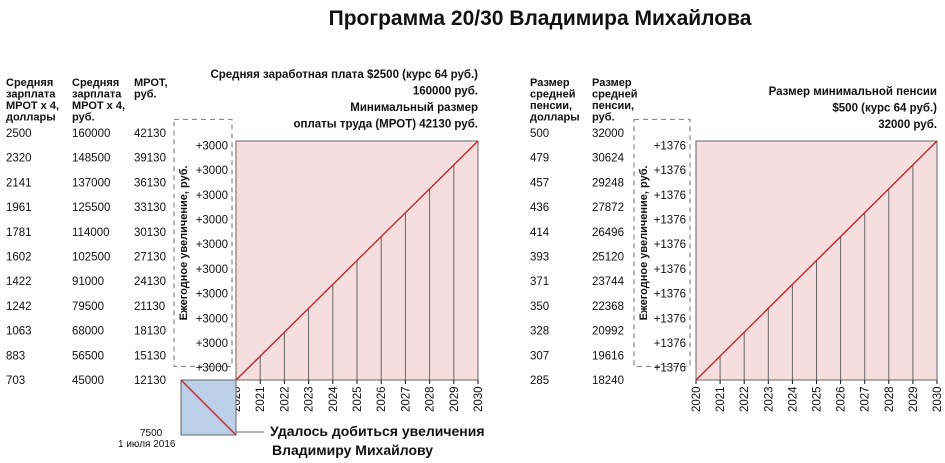 The height and width of the screenshot is (463, 945). What do you see at coordinates (88, 332) in the screenshot?
I see `salary-table-cell: 68000` at bounding box center [88, 332].